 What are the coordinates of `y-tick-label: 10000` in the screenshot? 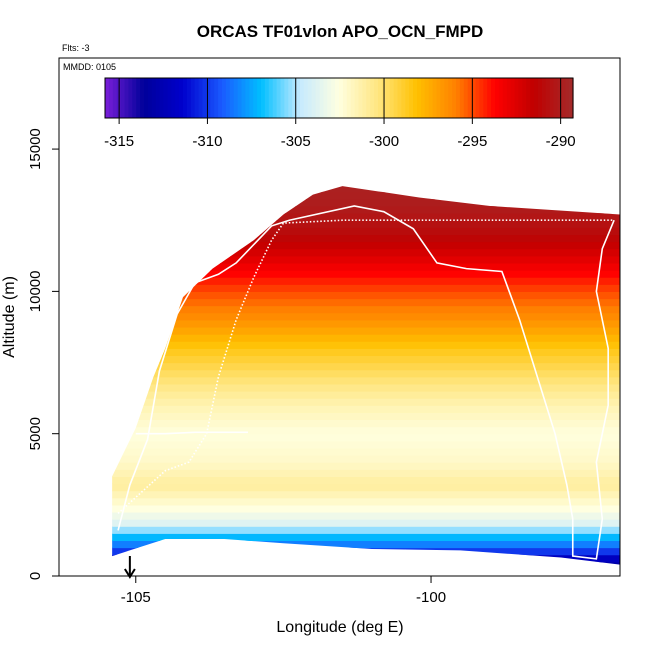 It's located at (35, 292).